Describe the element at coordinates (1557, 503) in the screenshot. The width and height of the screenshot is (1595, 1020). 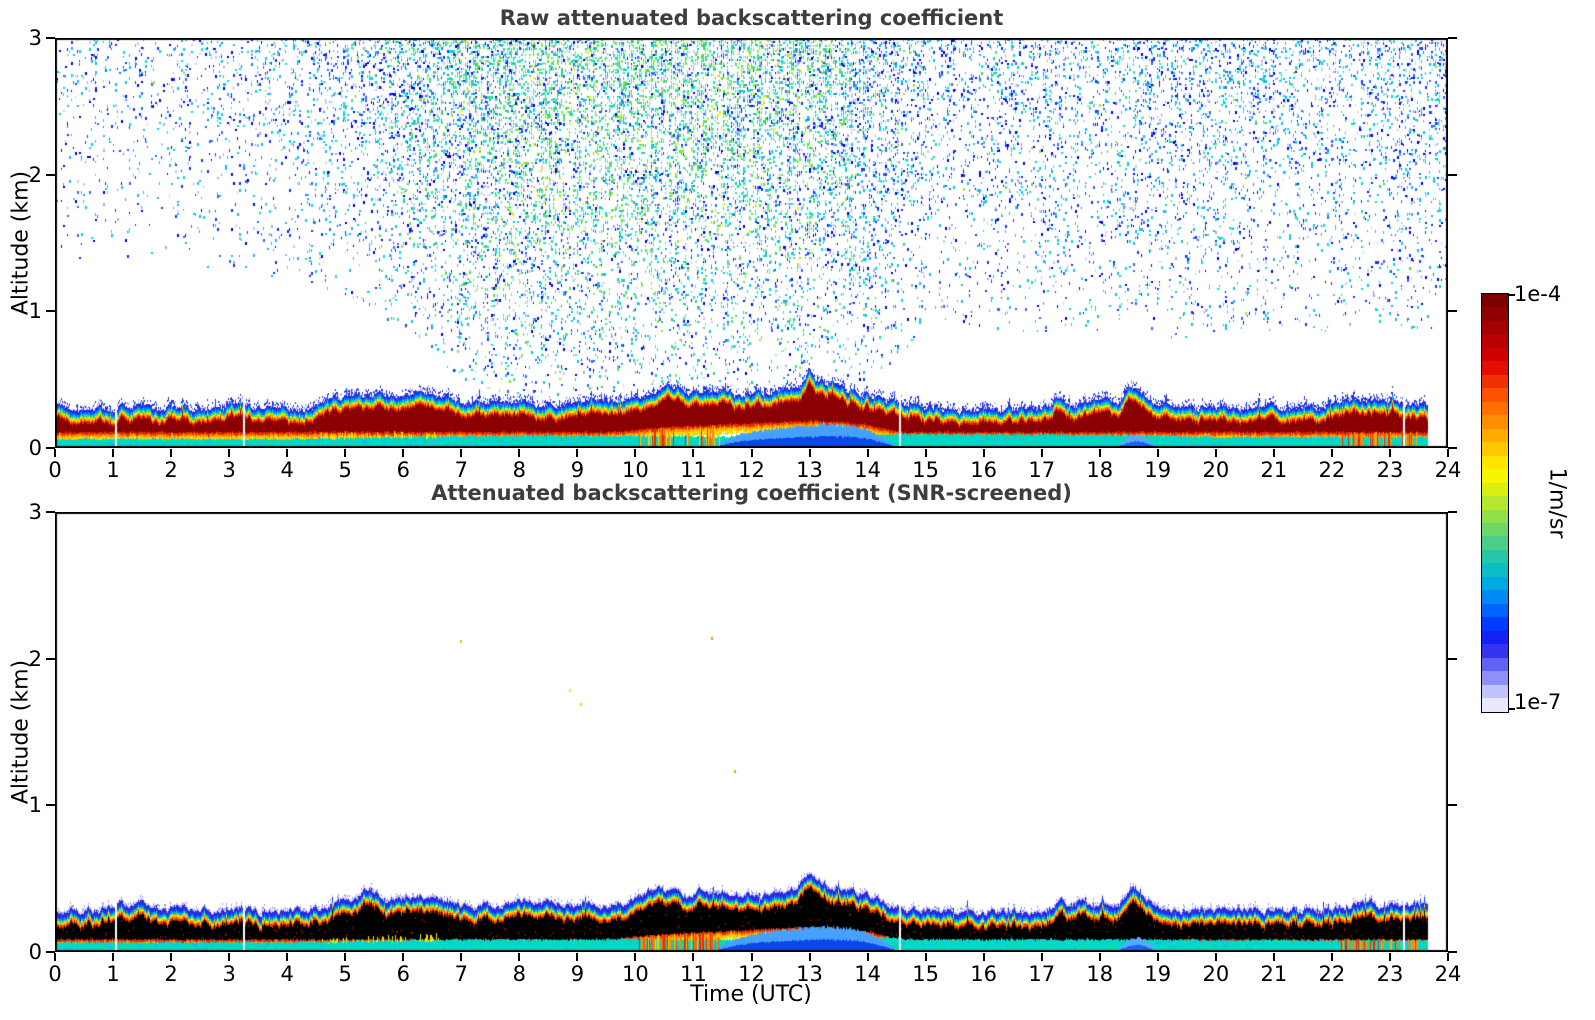
I see `colorbar-unit-label: 1/m/sr` at that location.